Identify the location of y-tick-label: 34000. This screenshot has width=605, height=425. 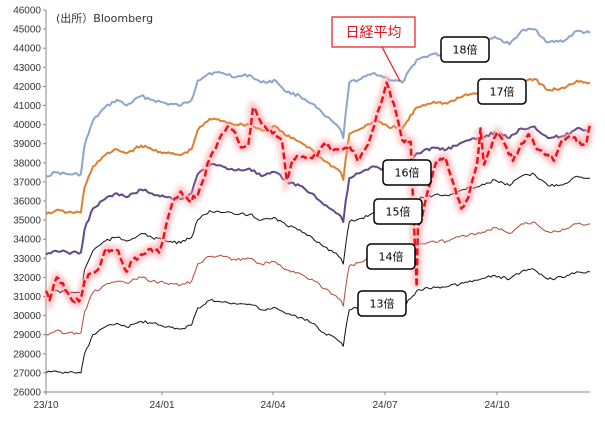
(27, 240).